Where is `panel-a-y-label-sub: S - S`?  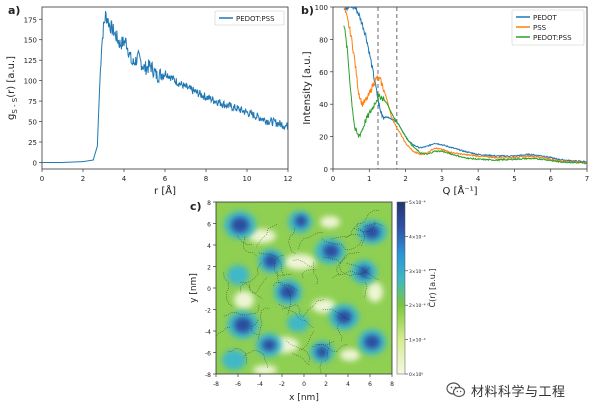 panel-a-y-label-sub: S - S is located at coordinates (15, 105).